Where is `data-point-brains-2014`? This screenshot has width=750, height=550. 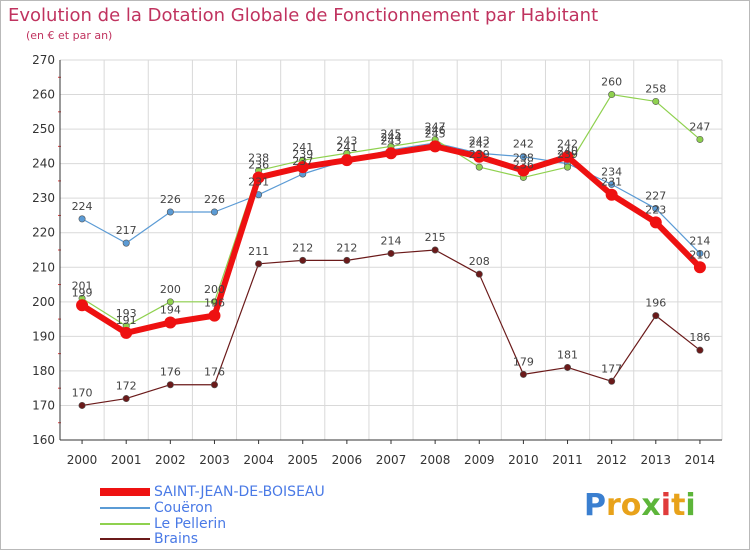 data-point-brains-2014 is located at coordinates (700, 350).